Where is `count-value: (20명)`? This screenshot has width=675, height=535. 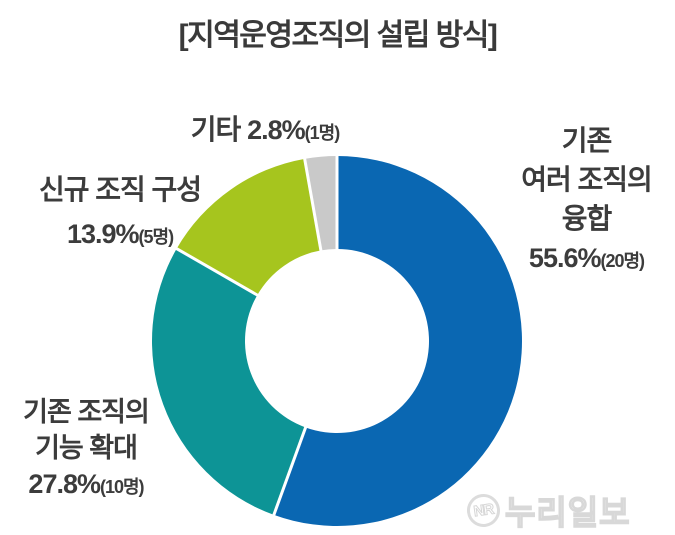
count-value: (20명) is located at coordinates (622, 261).